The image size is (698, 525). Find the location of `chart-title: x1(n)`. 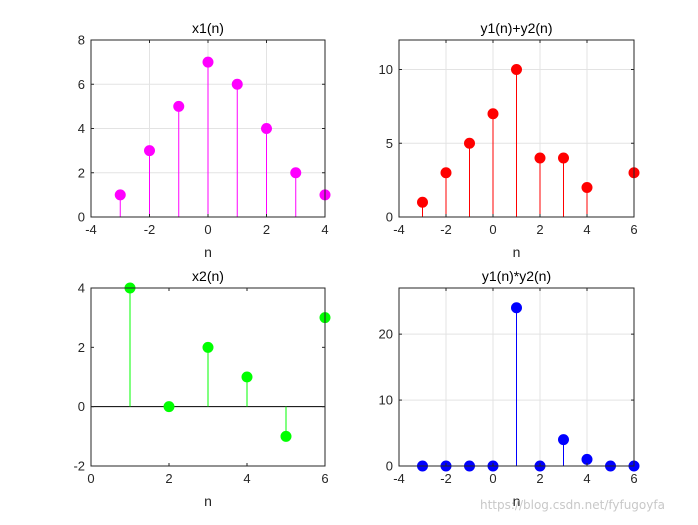

chart-title: x1(n) is located at coordinates (208, 28).